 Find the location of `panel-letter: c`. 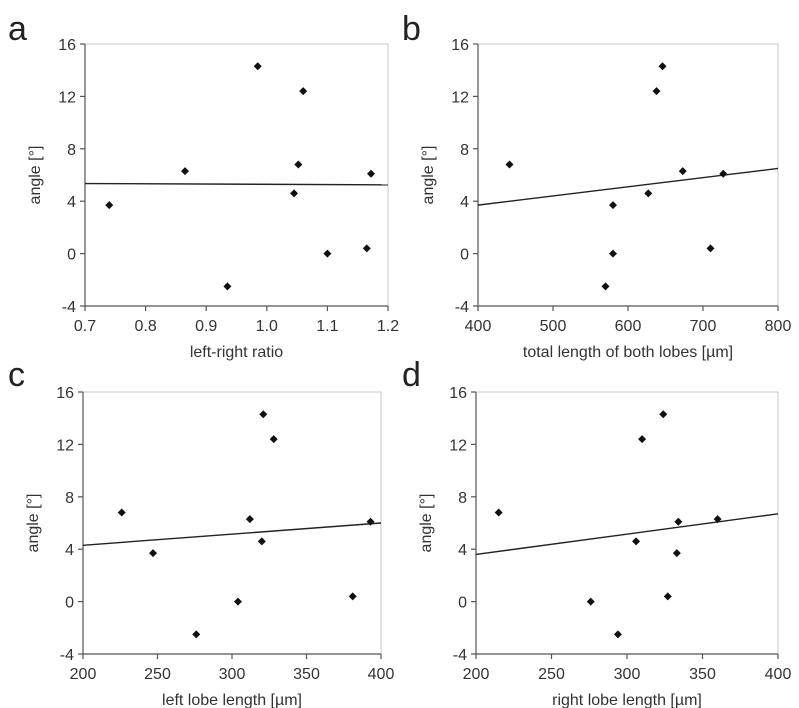

panel-letter: c is located at coordinates (16, 375).